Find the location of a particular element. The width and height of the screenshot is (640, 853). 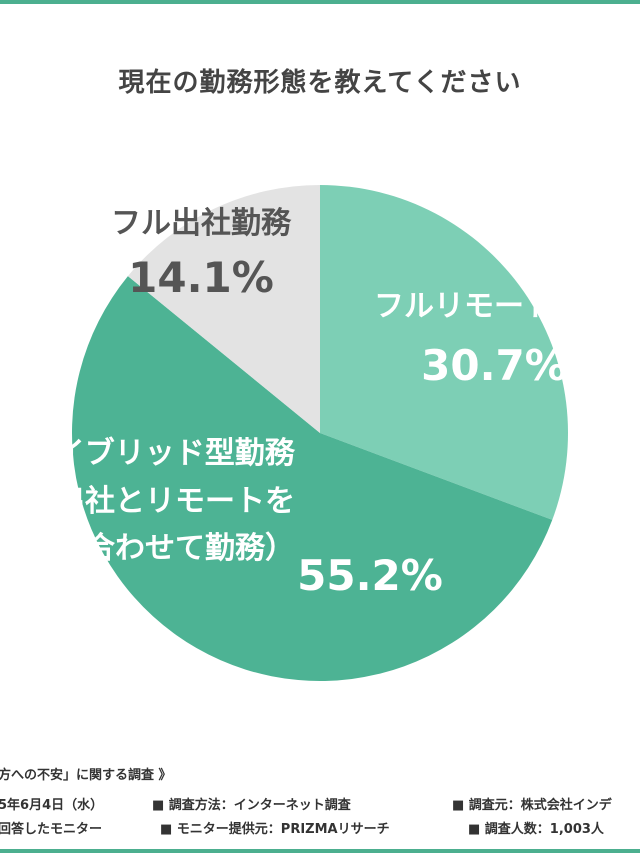

label-hybrid-line: 組み合わせて勤務） is located at coordinates (160, 548).